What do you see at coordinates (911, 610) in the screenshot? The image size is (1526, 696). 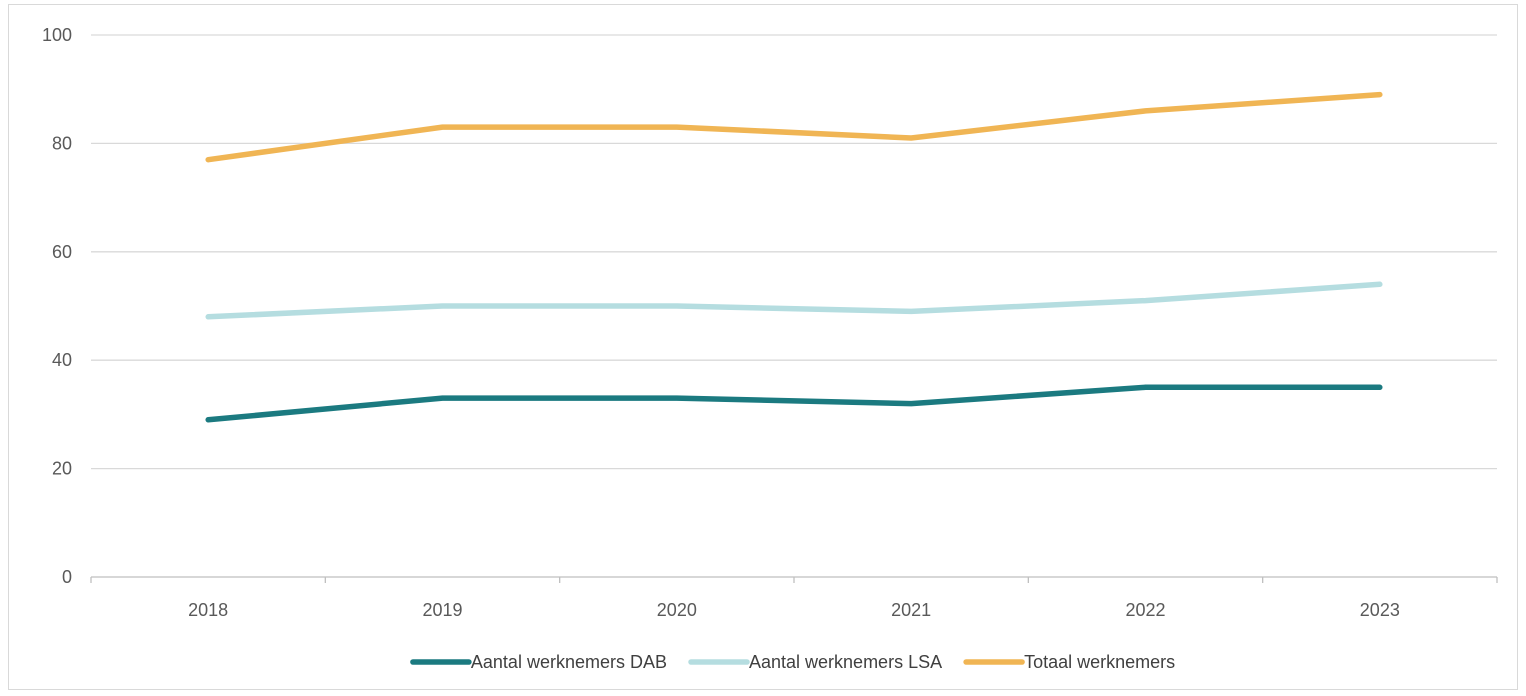 I see `x-tick-label: 2021` at bounding box center [911, 610].